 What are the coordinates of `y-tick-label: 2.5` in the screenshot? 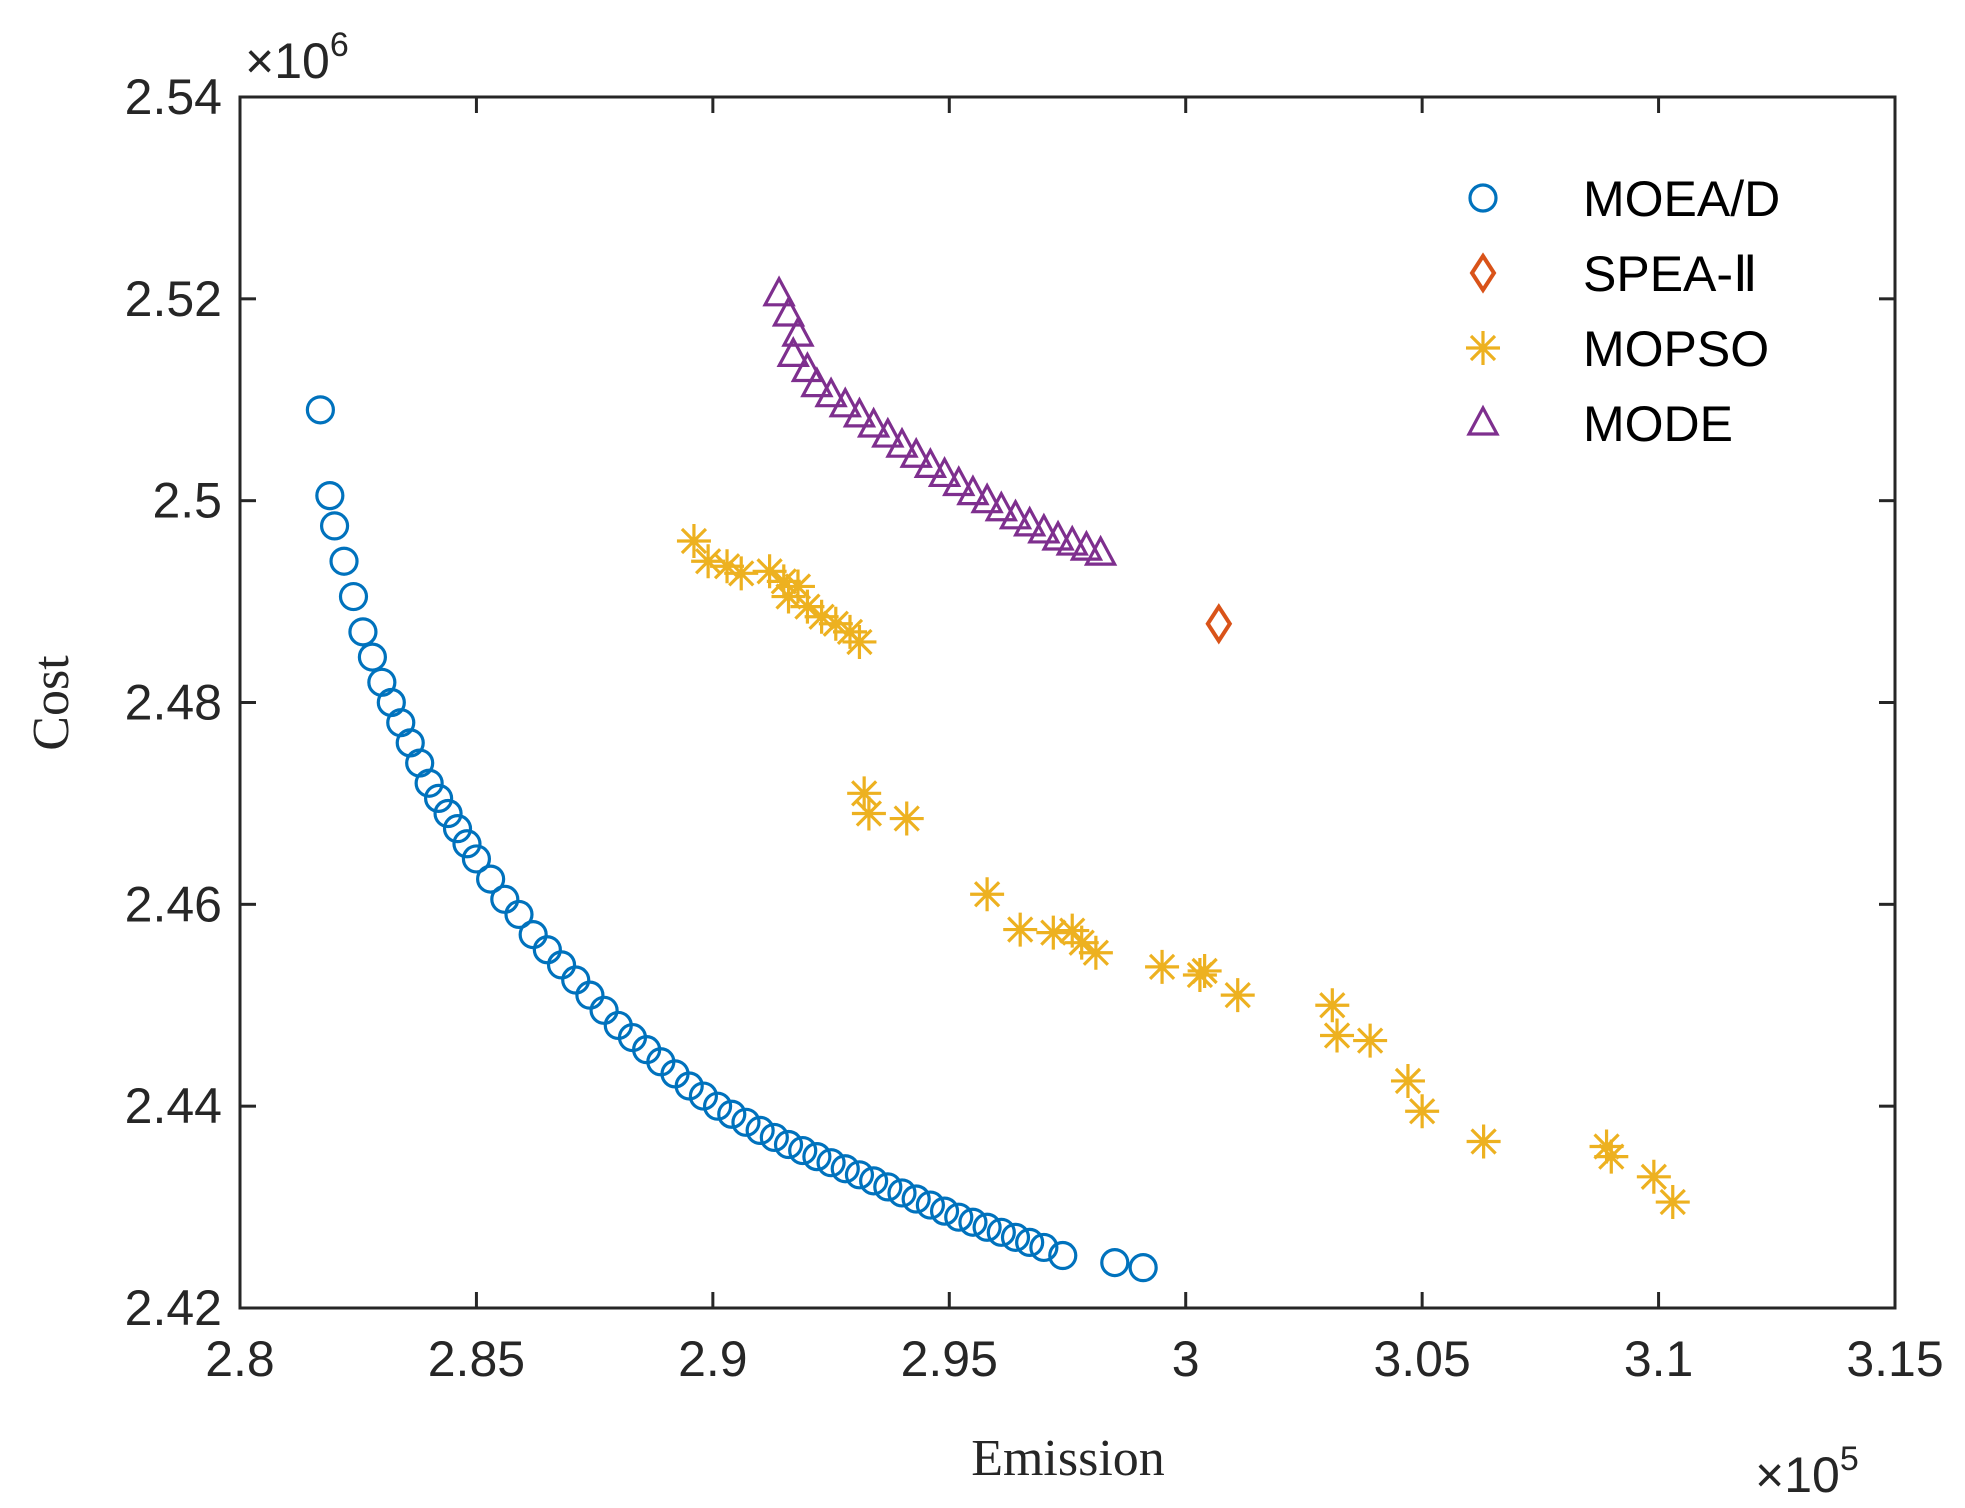 It's located at (187, 501).